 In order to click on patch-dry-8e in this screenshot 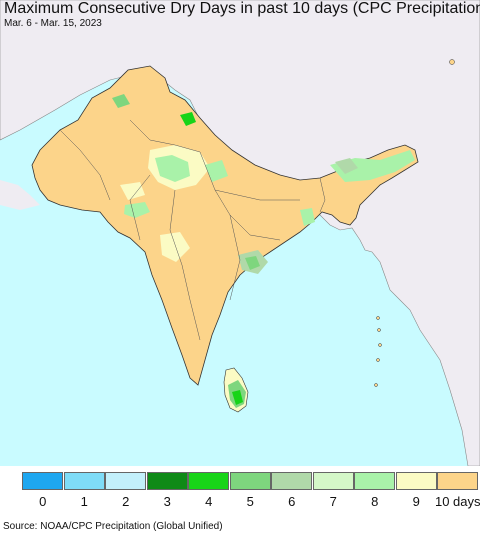, I will do `click(216, 171)`.